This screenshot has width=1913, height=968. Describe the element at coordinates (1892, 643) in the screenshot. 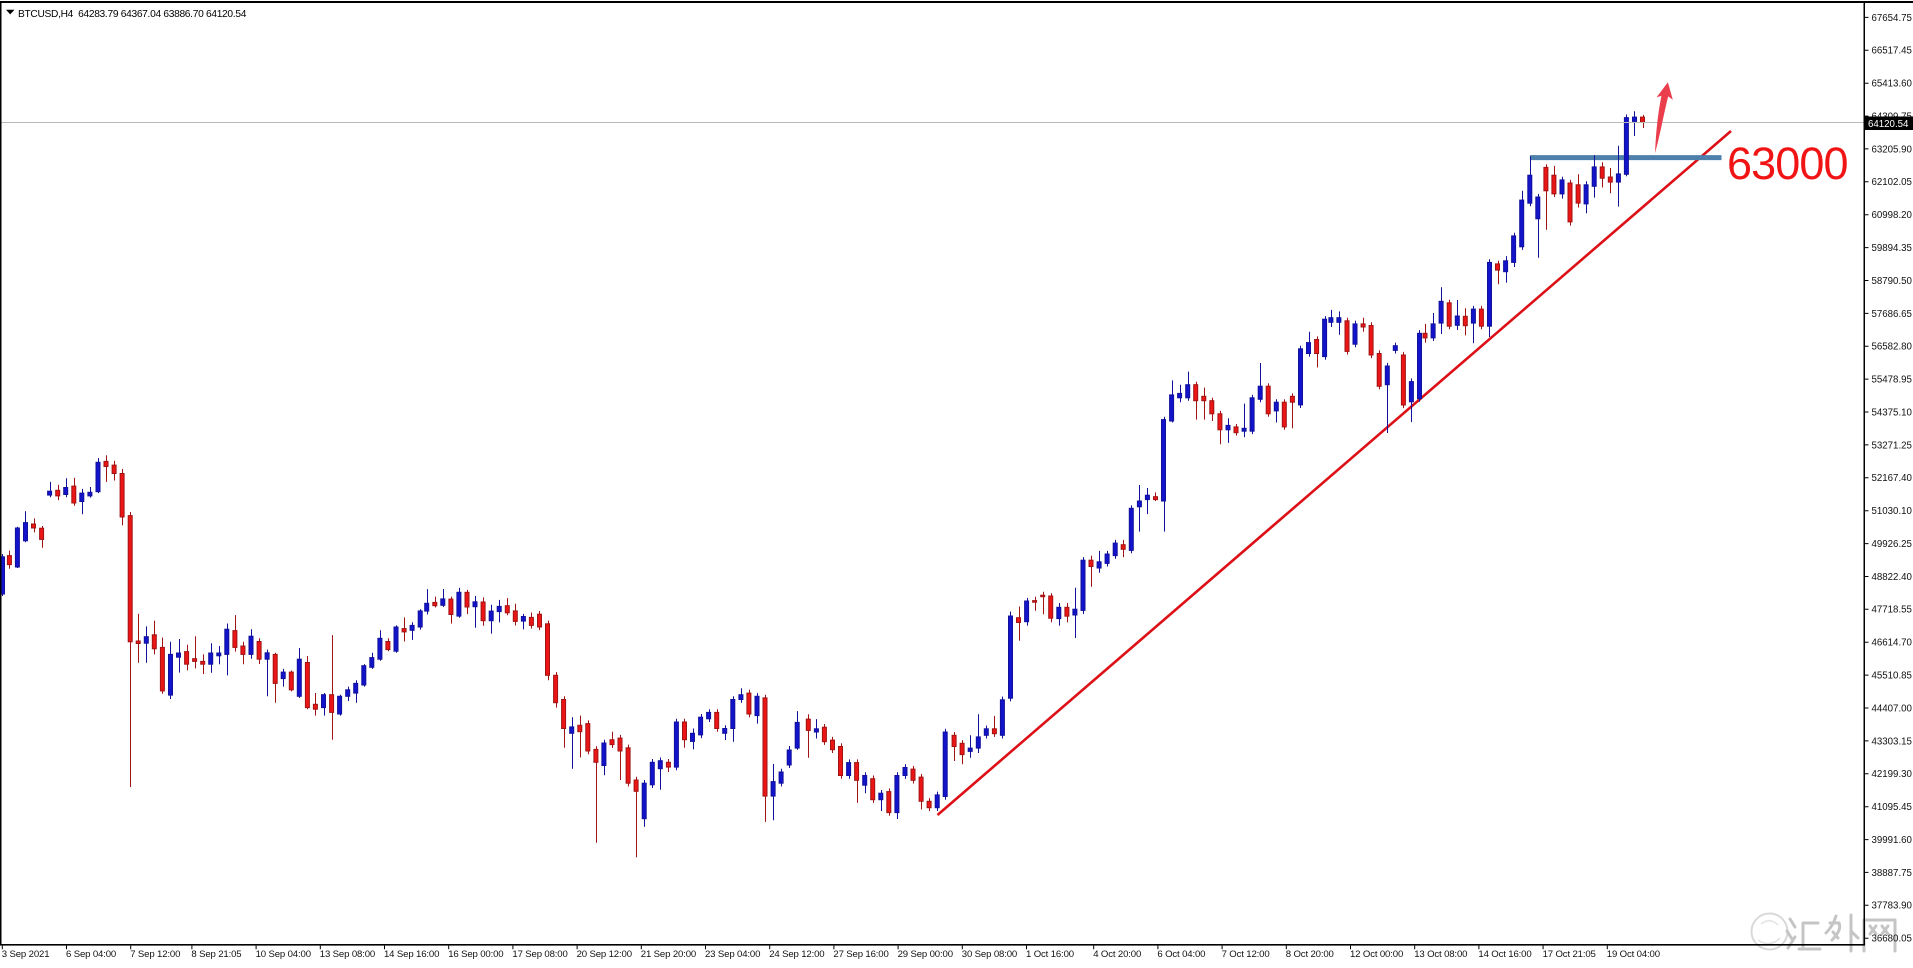

I see `svg-text: 46614.70` at that location.